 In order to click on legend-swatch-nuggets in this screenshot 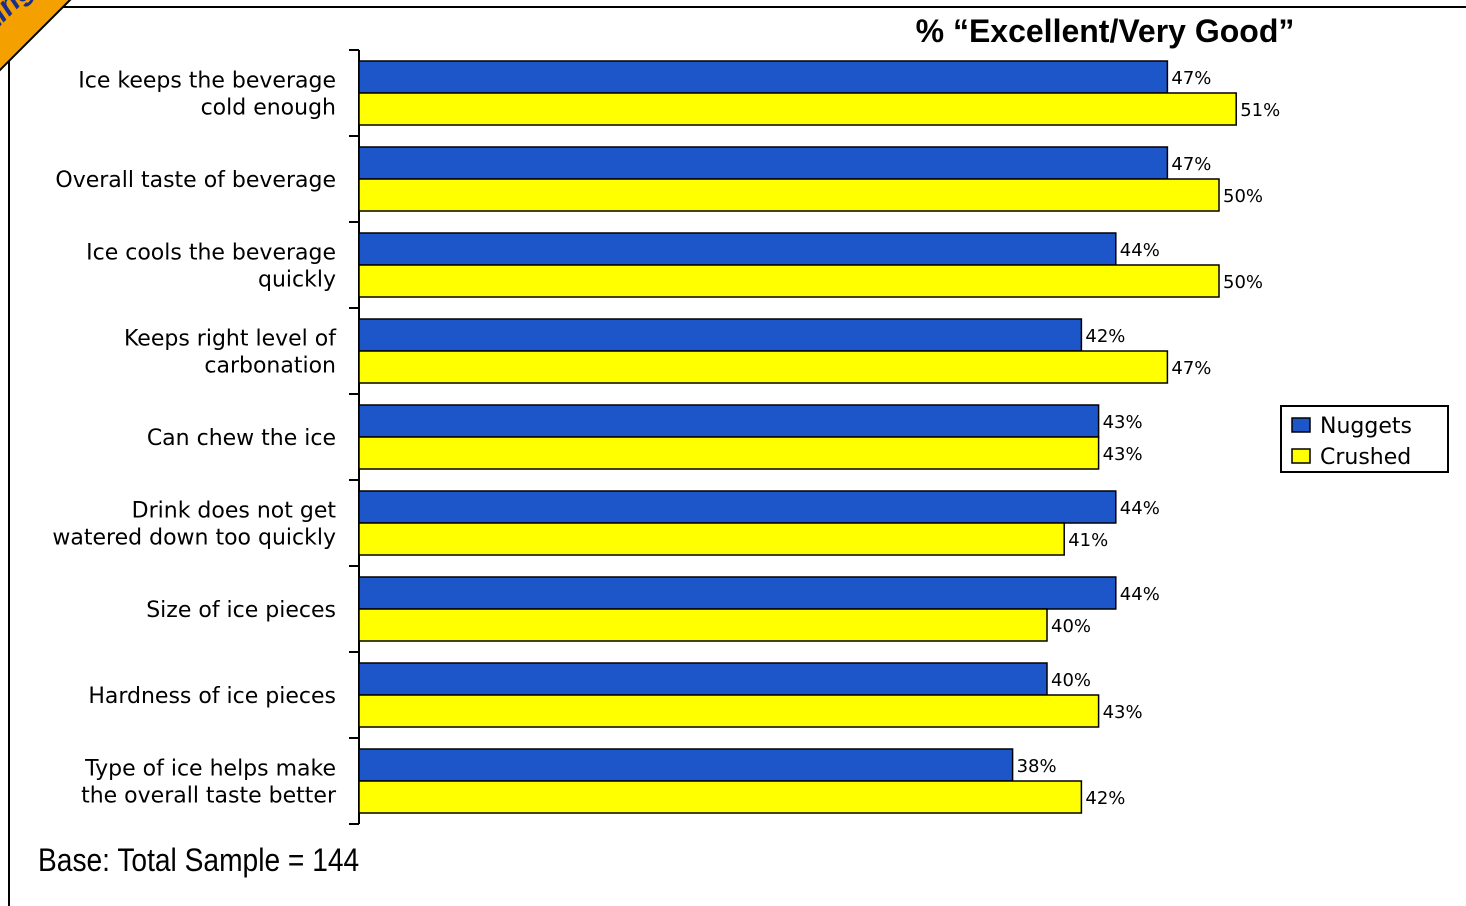, I will do `click(1301, 425)`.